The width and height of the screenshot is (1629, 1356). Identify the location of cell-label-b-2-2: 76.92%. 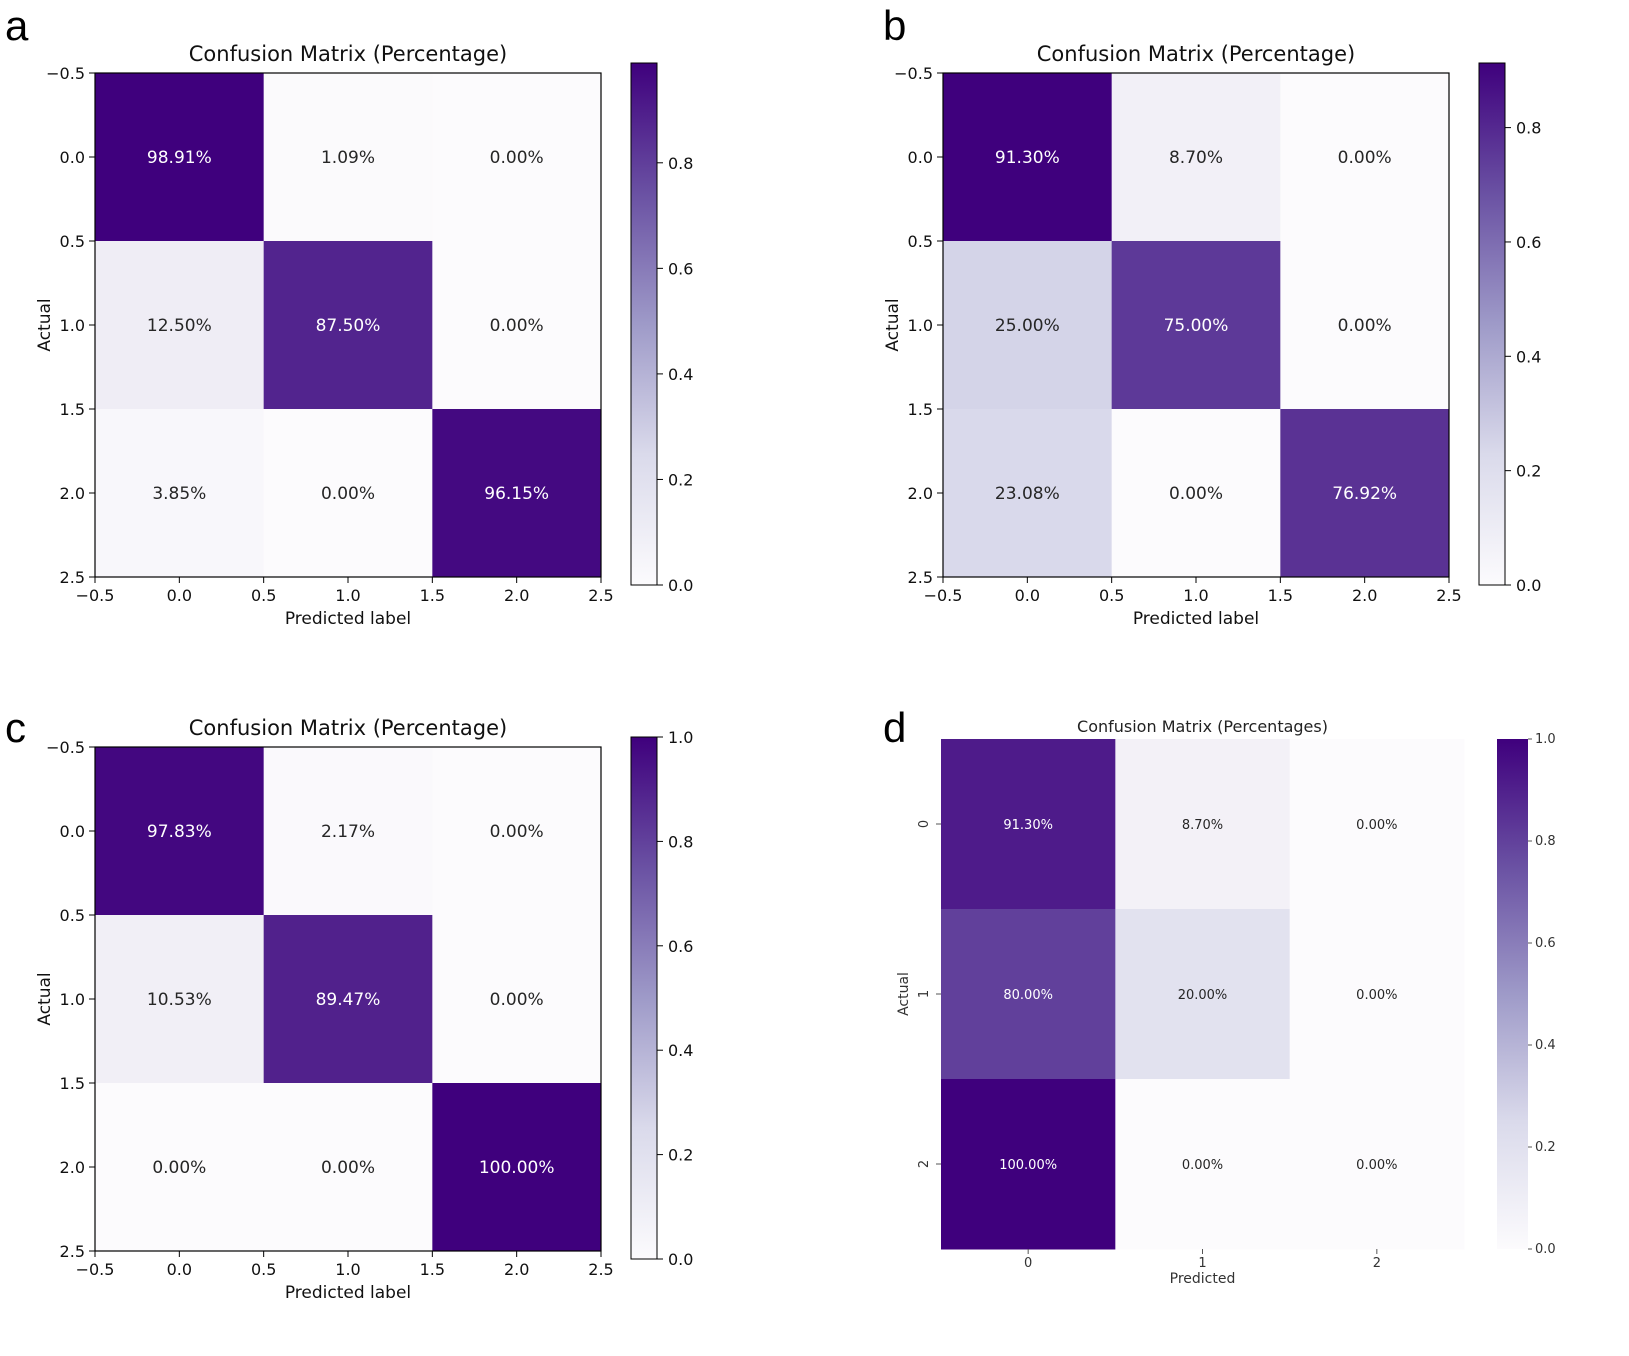
(1364, 494).